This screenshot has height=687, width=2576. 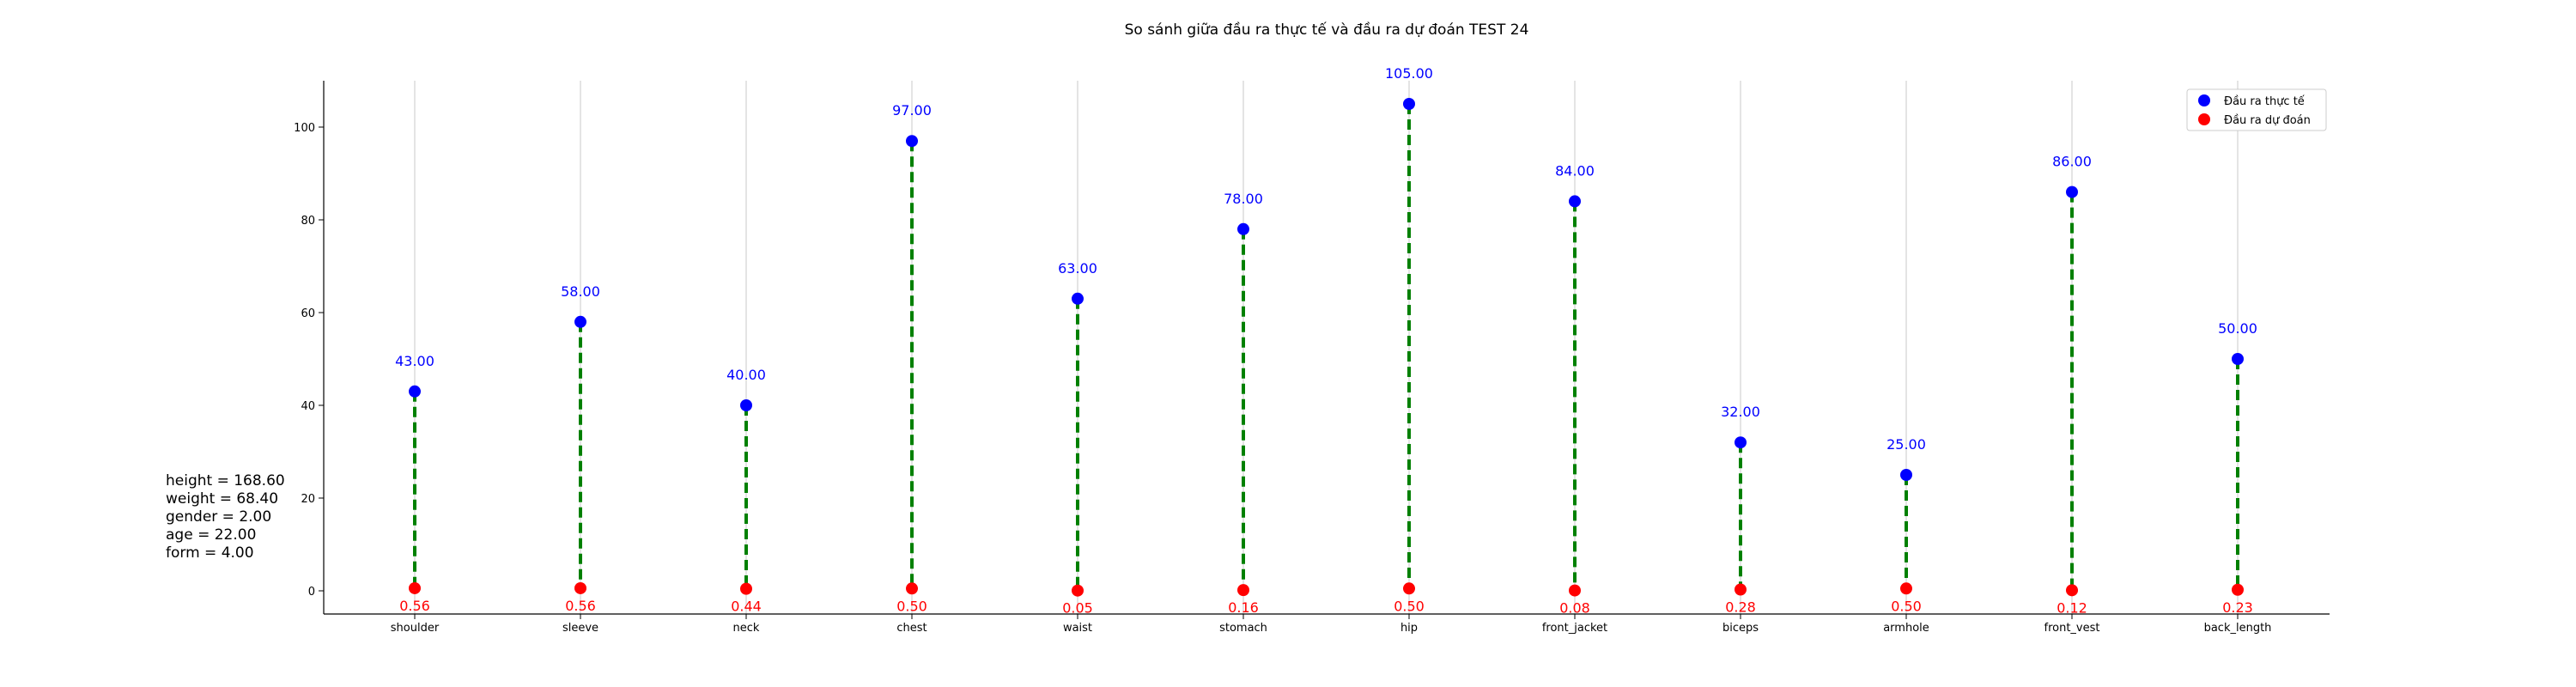 I want to click on actual-value-label: 25.00, so click(x=1906, y=444).